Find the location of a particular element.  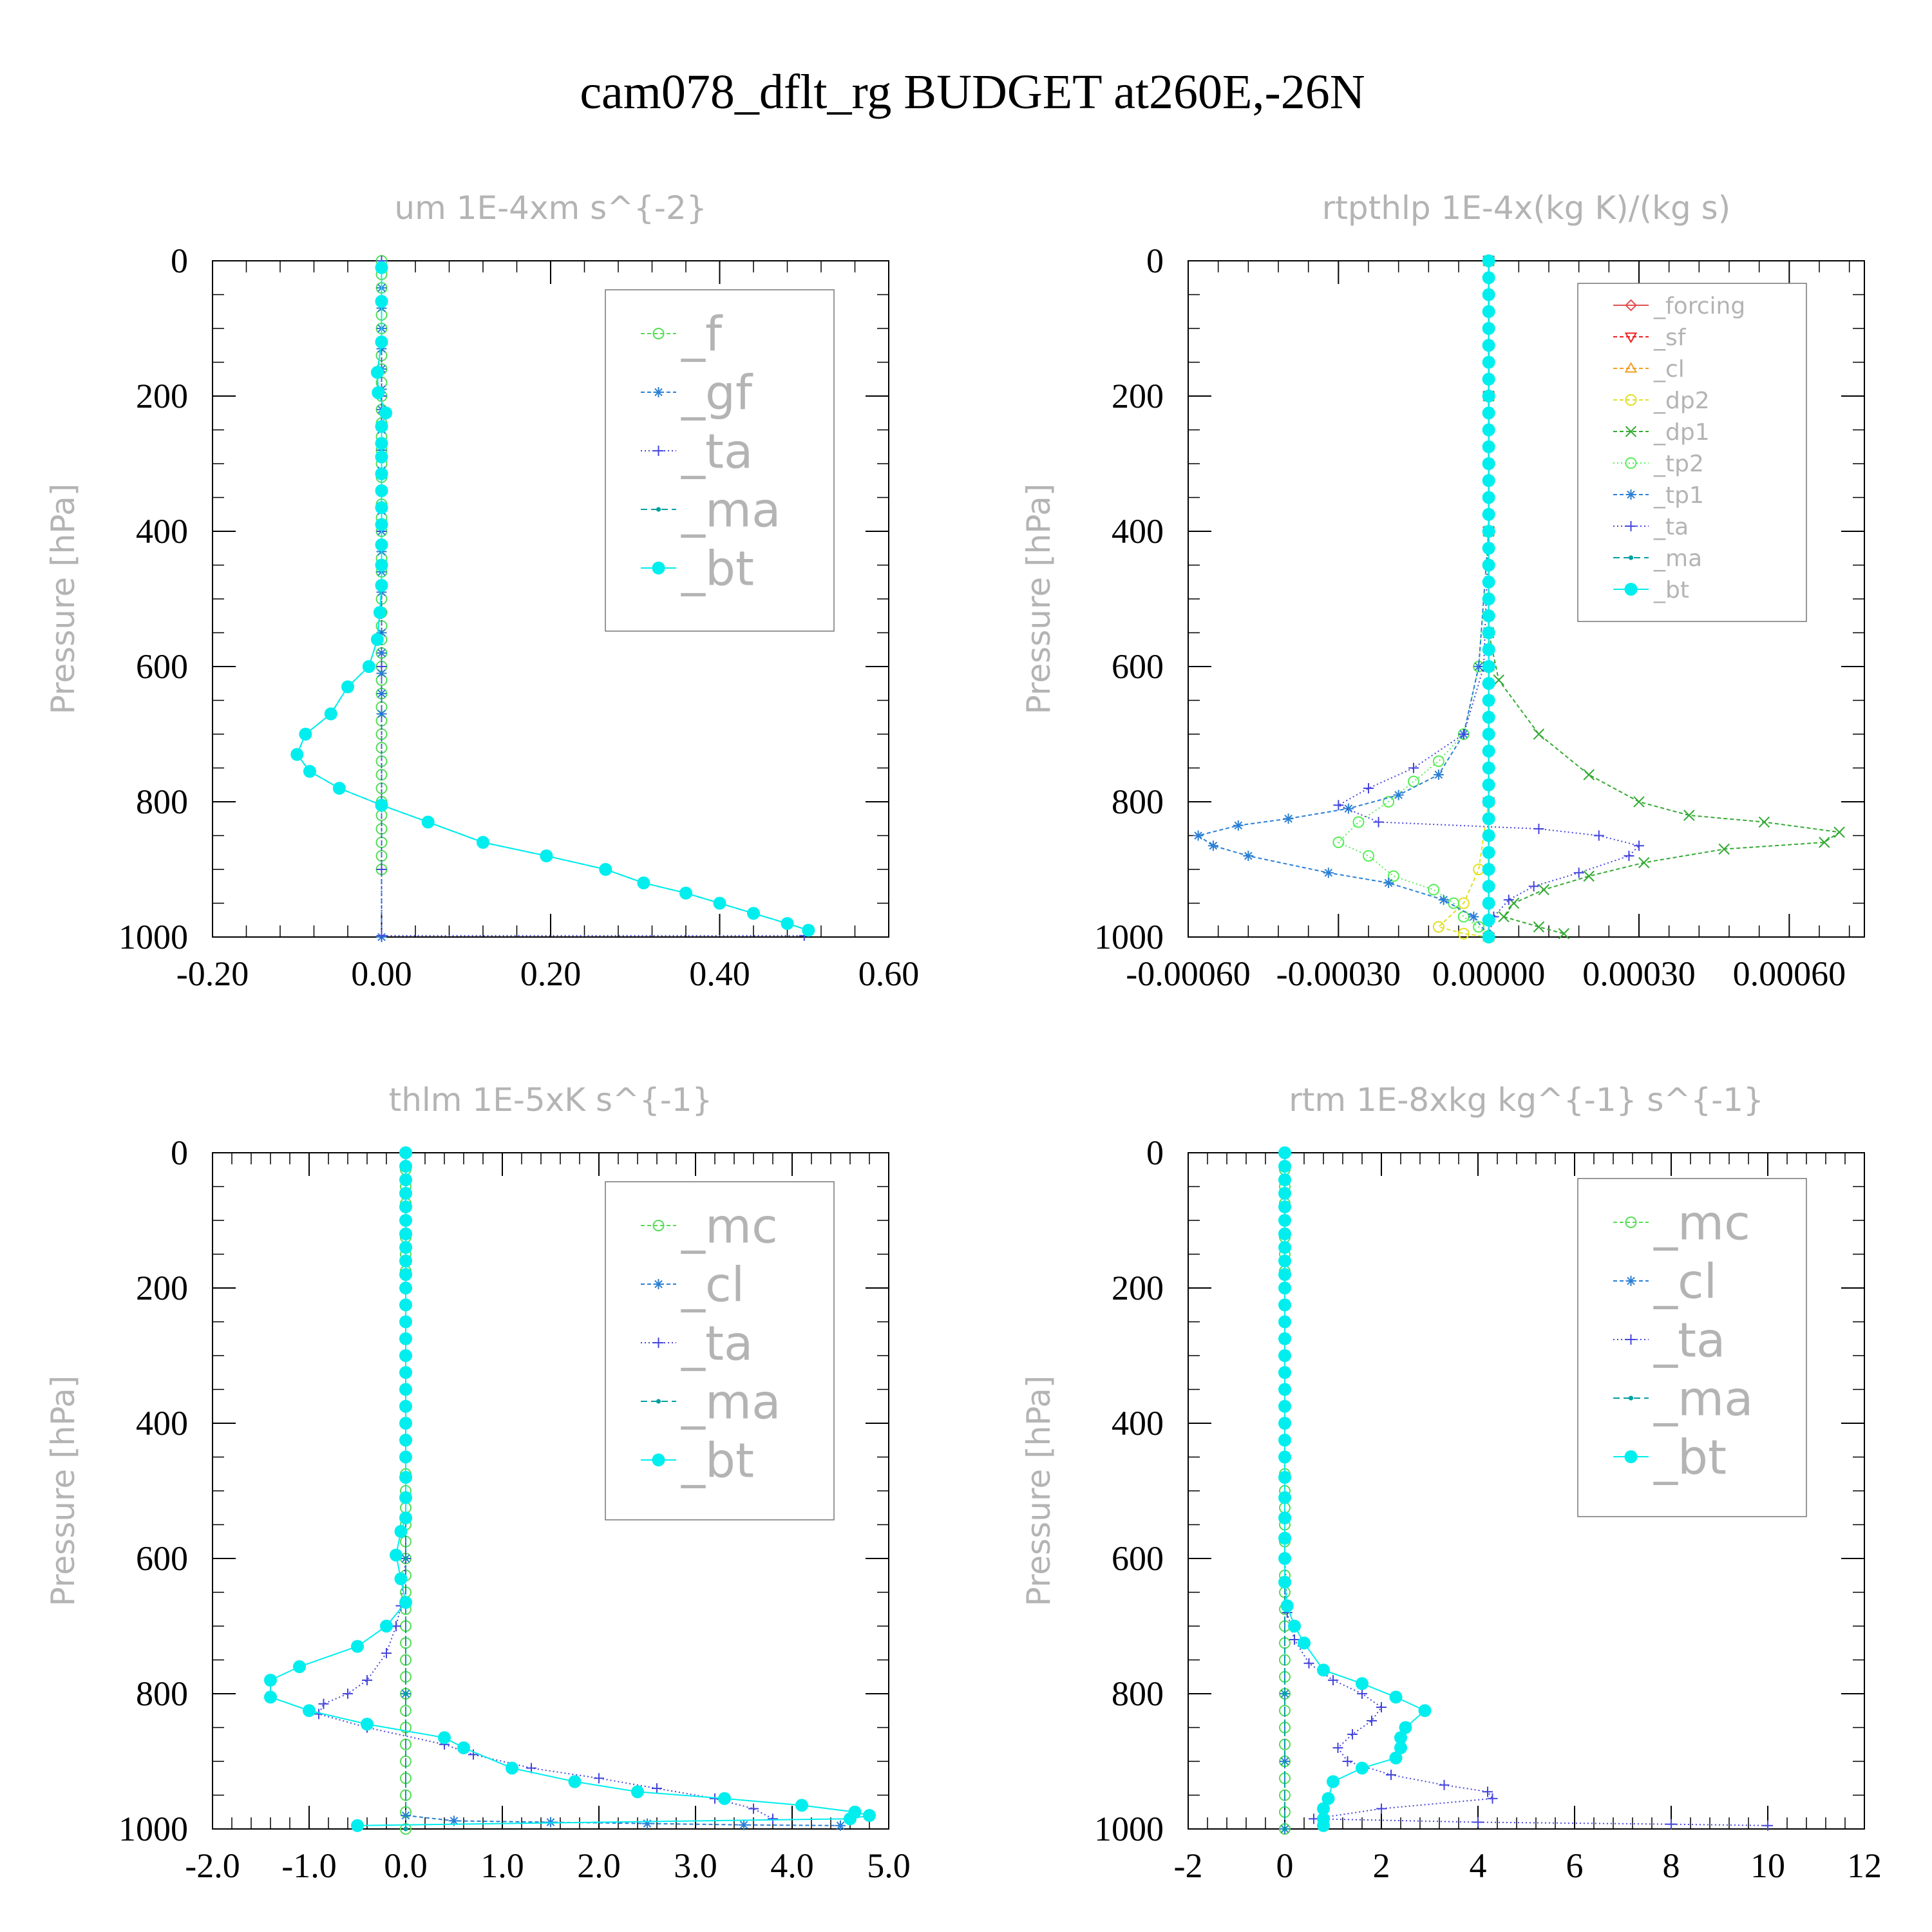

y-tick-label: 200 is located at coordinates (1138, 1288).